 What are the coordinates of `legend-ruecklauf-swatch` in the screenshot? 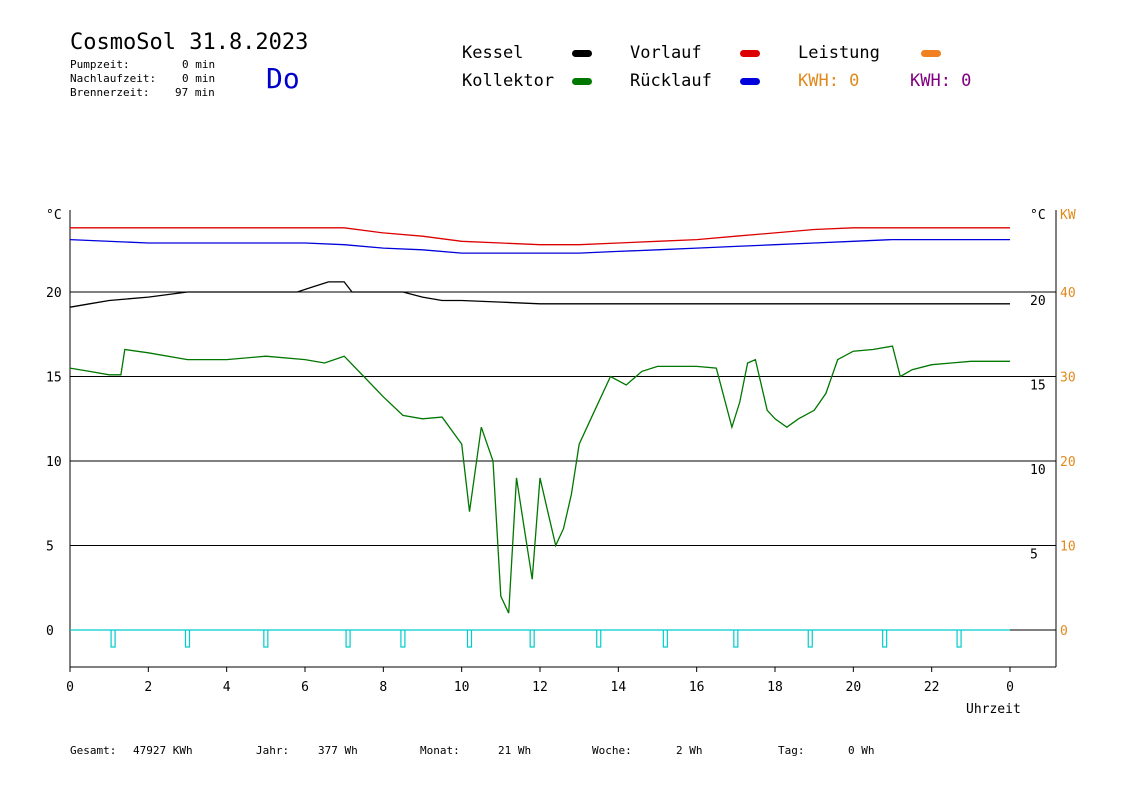 It's located at (750, 81).